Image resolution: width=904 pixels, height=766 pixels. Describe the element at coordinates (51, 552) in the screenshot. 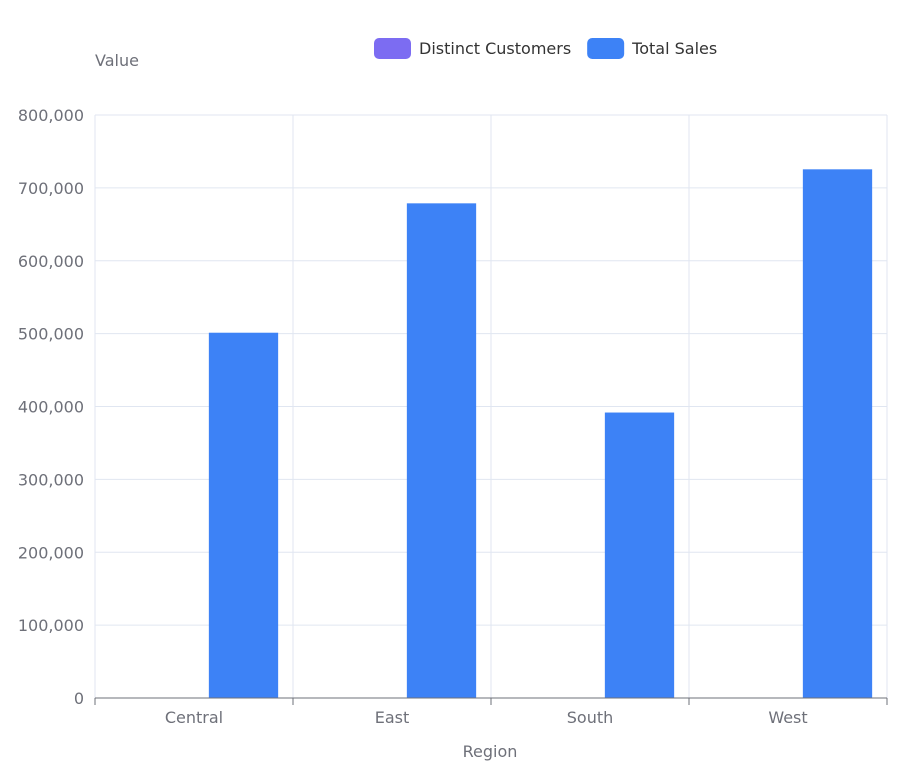

I see `y-tick-label: 200,000` at that location.